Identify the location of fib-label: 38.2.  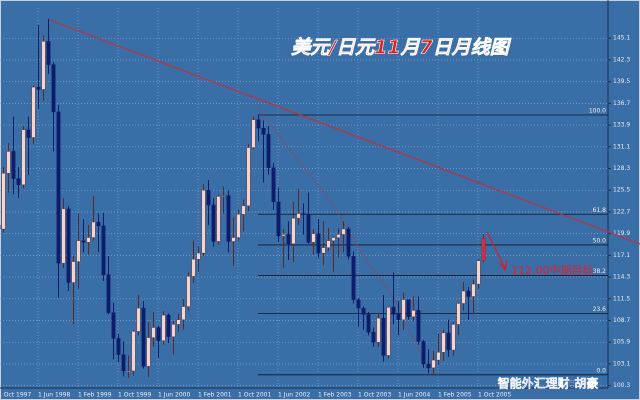
(600, 271).